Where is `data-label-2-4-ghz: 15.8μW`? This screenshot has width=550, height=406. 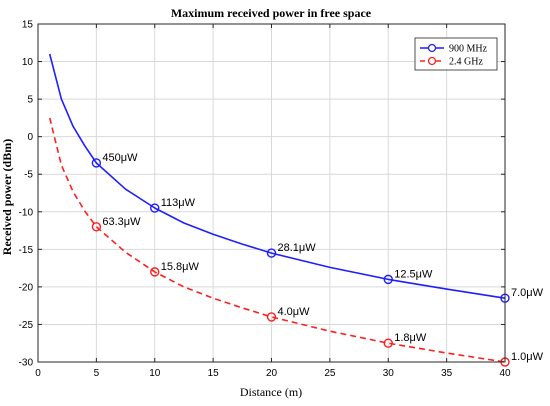 data-label-2-4-ghz: 15.8μW is located at coordinates (180, 267).